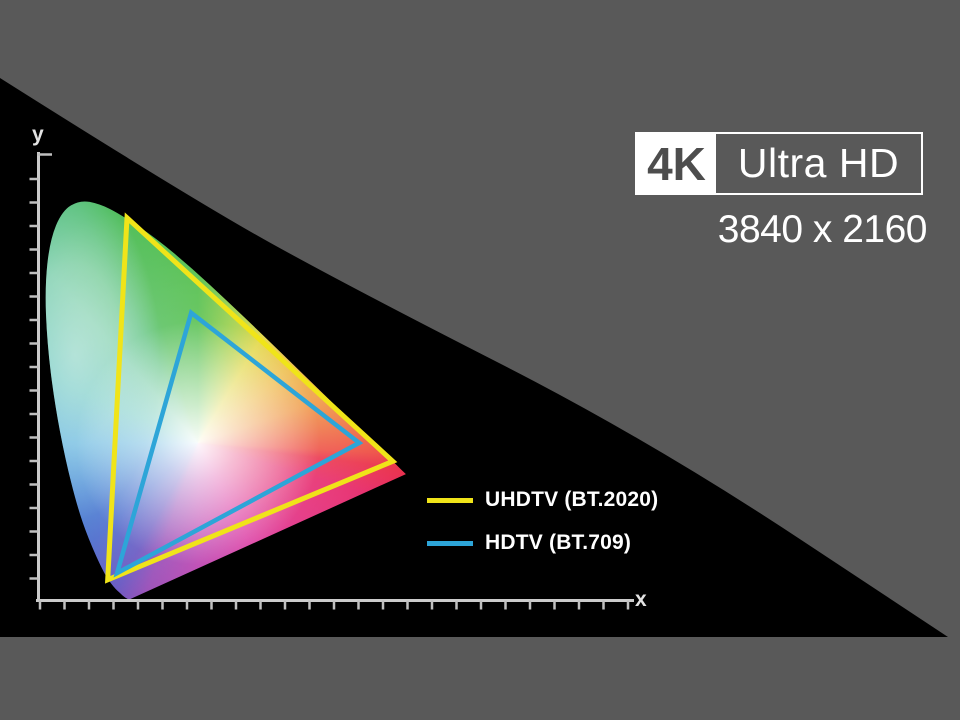  What do you see at coordinates (238, 443) in the screenshot?
I see `bt709-gamut-triangle` at bounding box center [238, 443].